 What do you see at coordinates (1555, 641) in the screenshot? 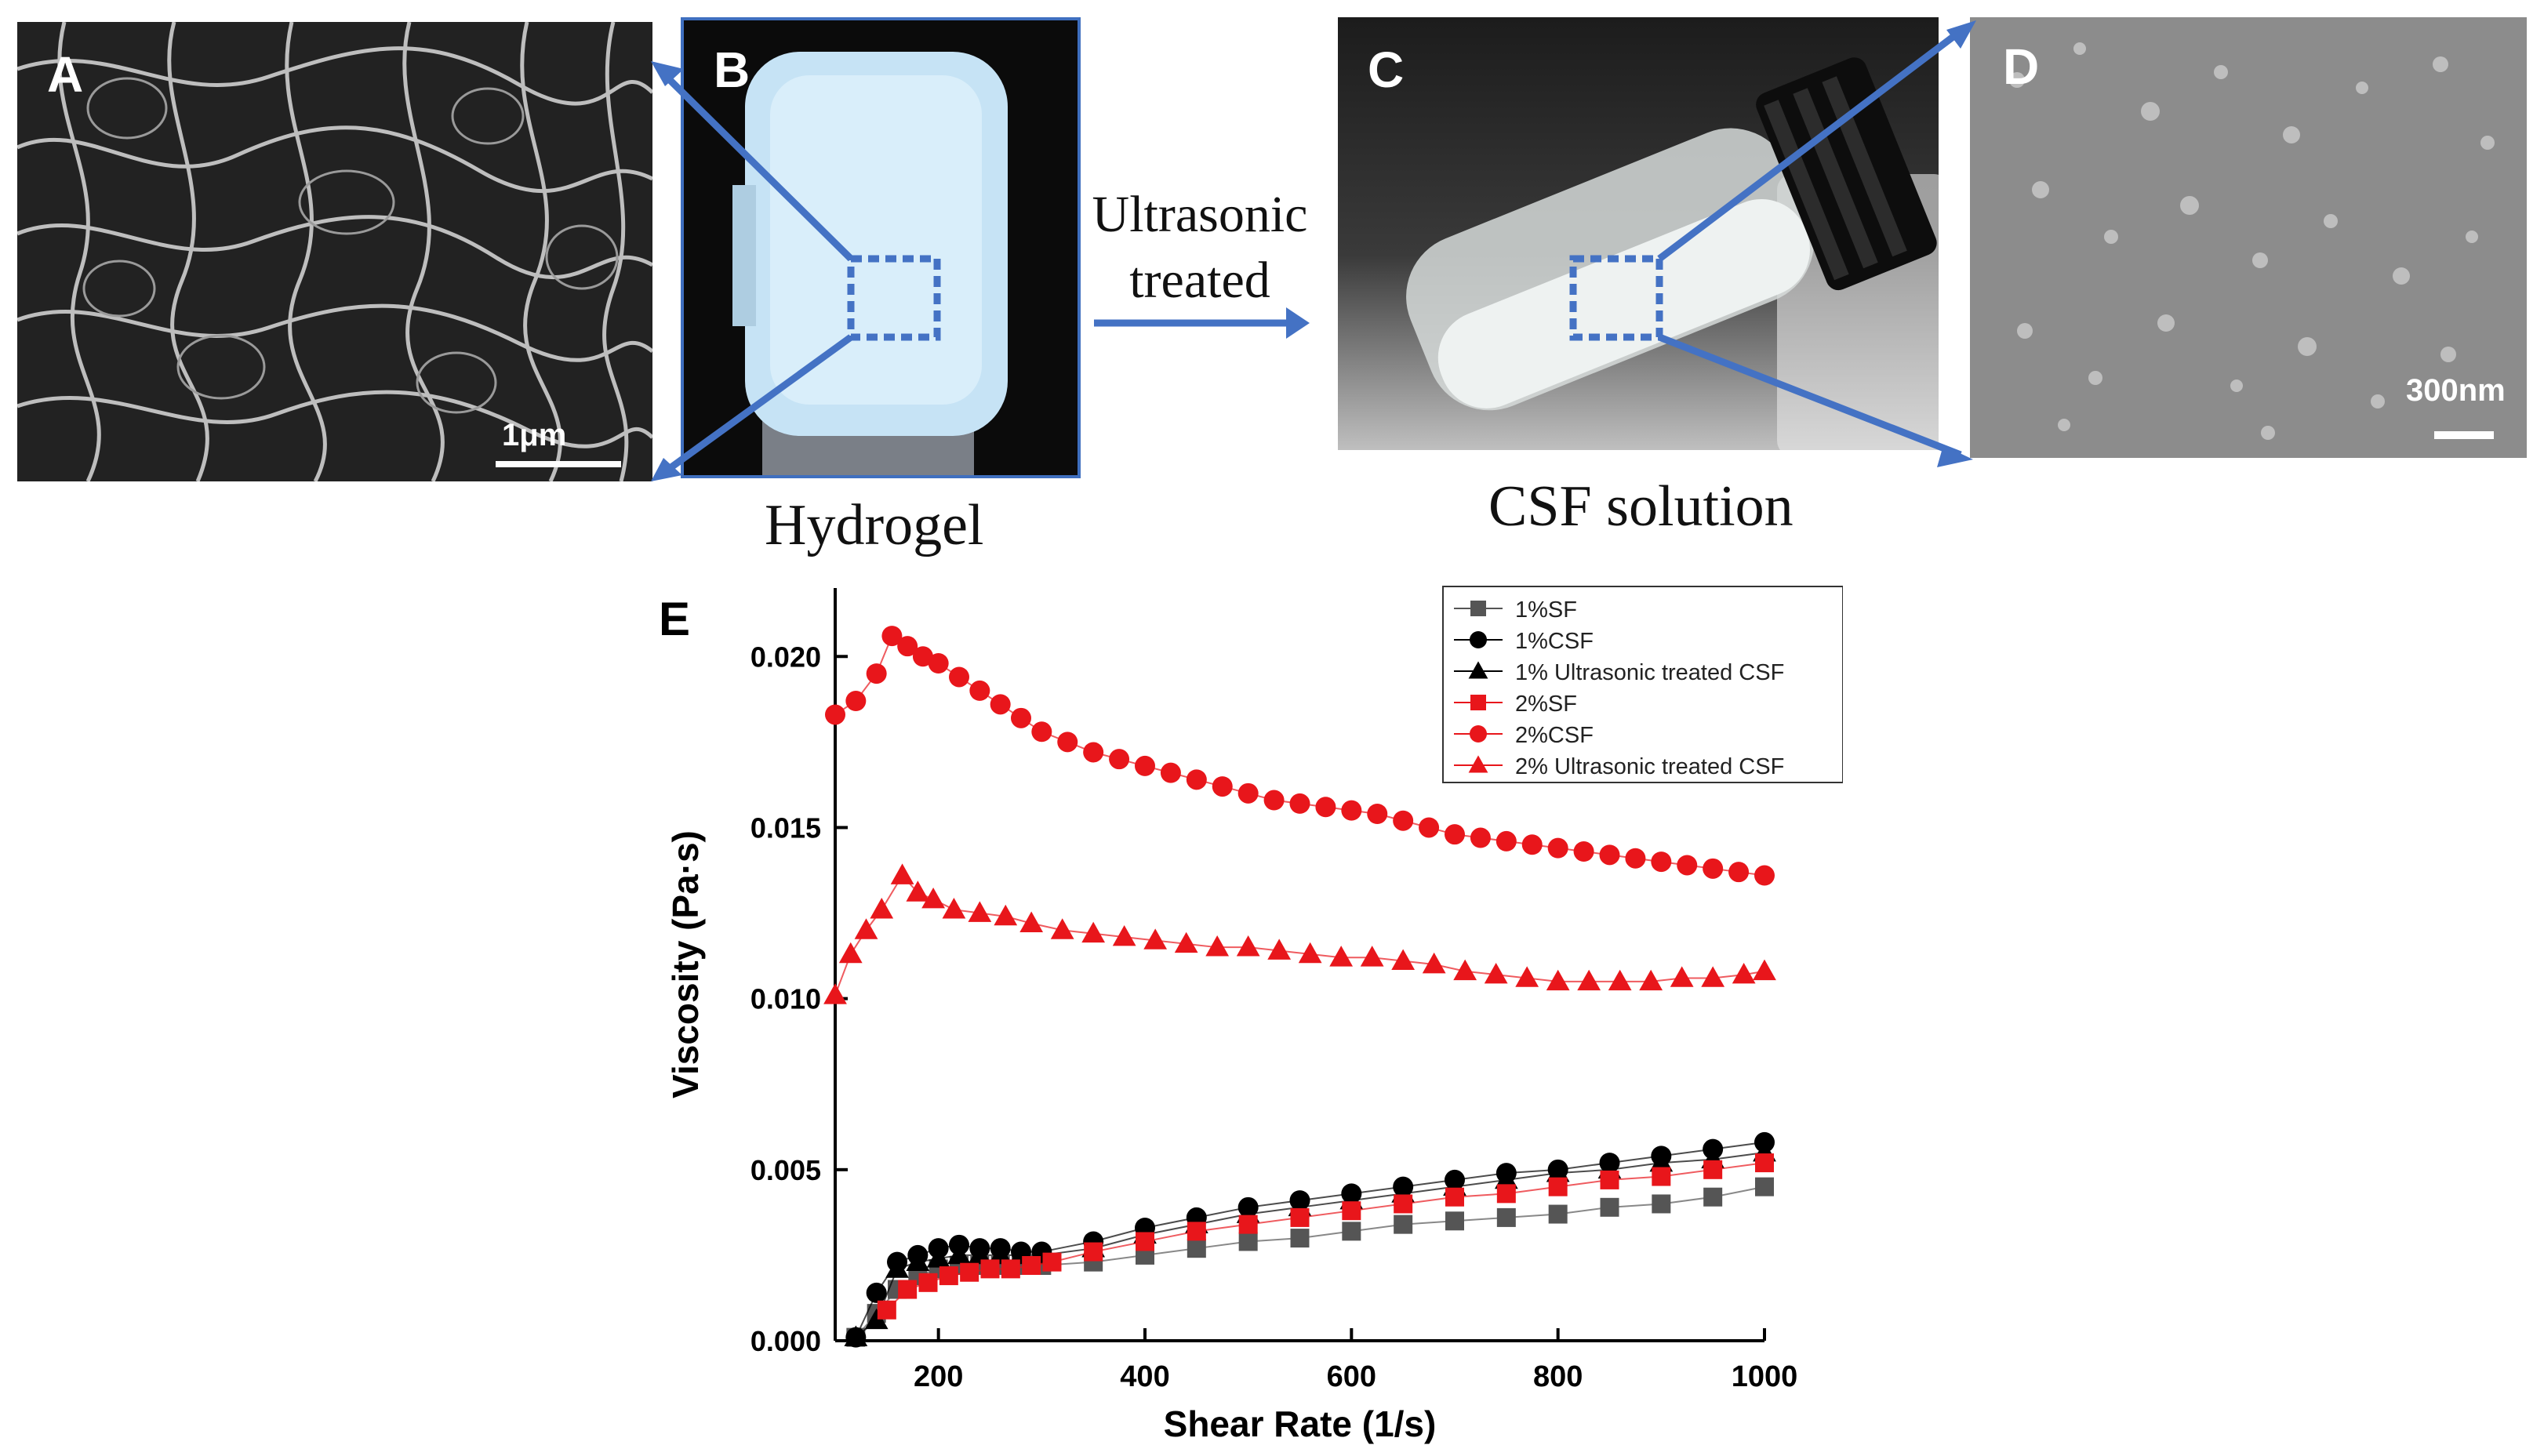
I see `legend-entry: 1%CSF` at bounding box center [1555, 641].